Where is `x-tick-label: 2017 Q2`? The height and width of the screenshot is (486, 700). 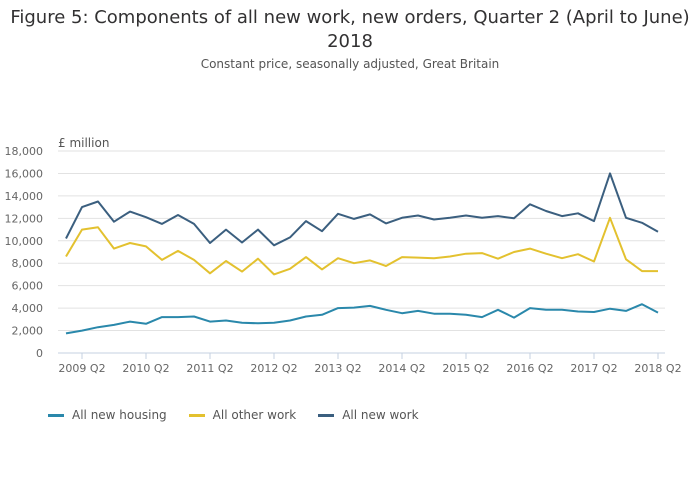
x-tick-label: 2017 Q2 is located at coordinates (593, 368).